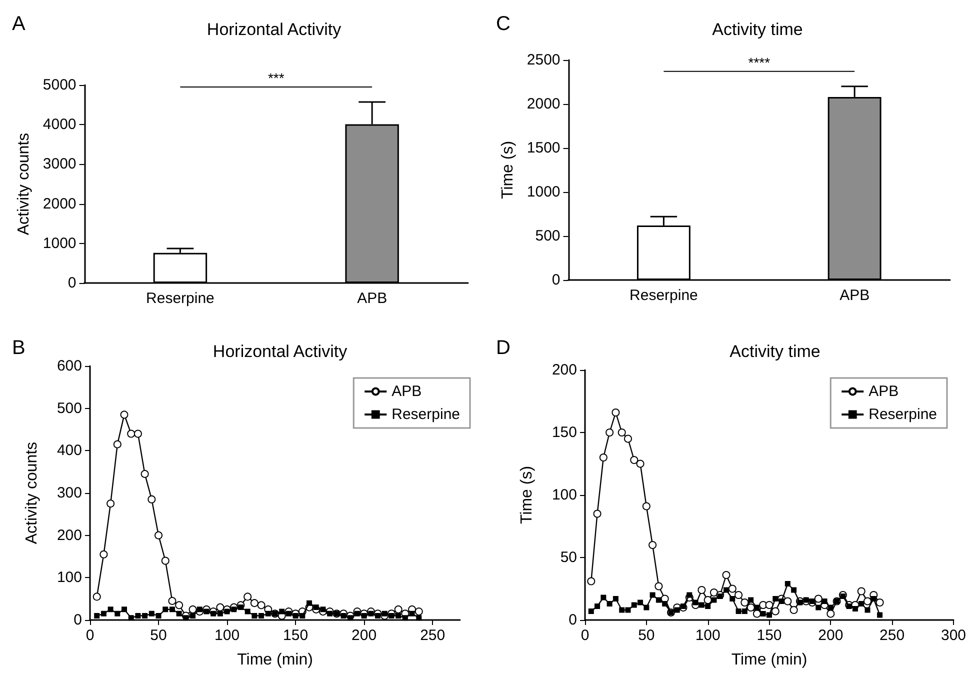  What do you see at coordinates (503, 348) in the screenshot?
I see `text: D` at bounding box center [503, 348].